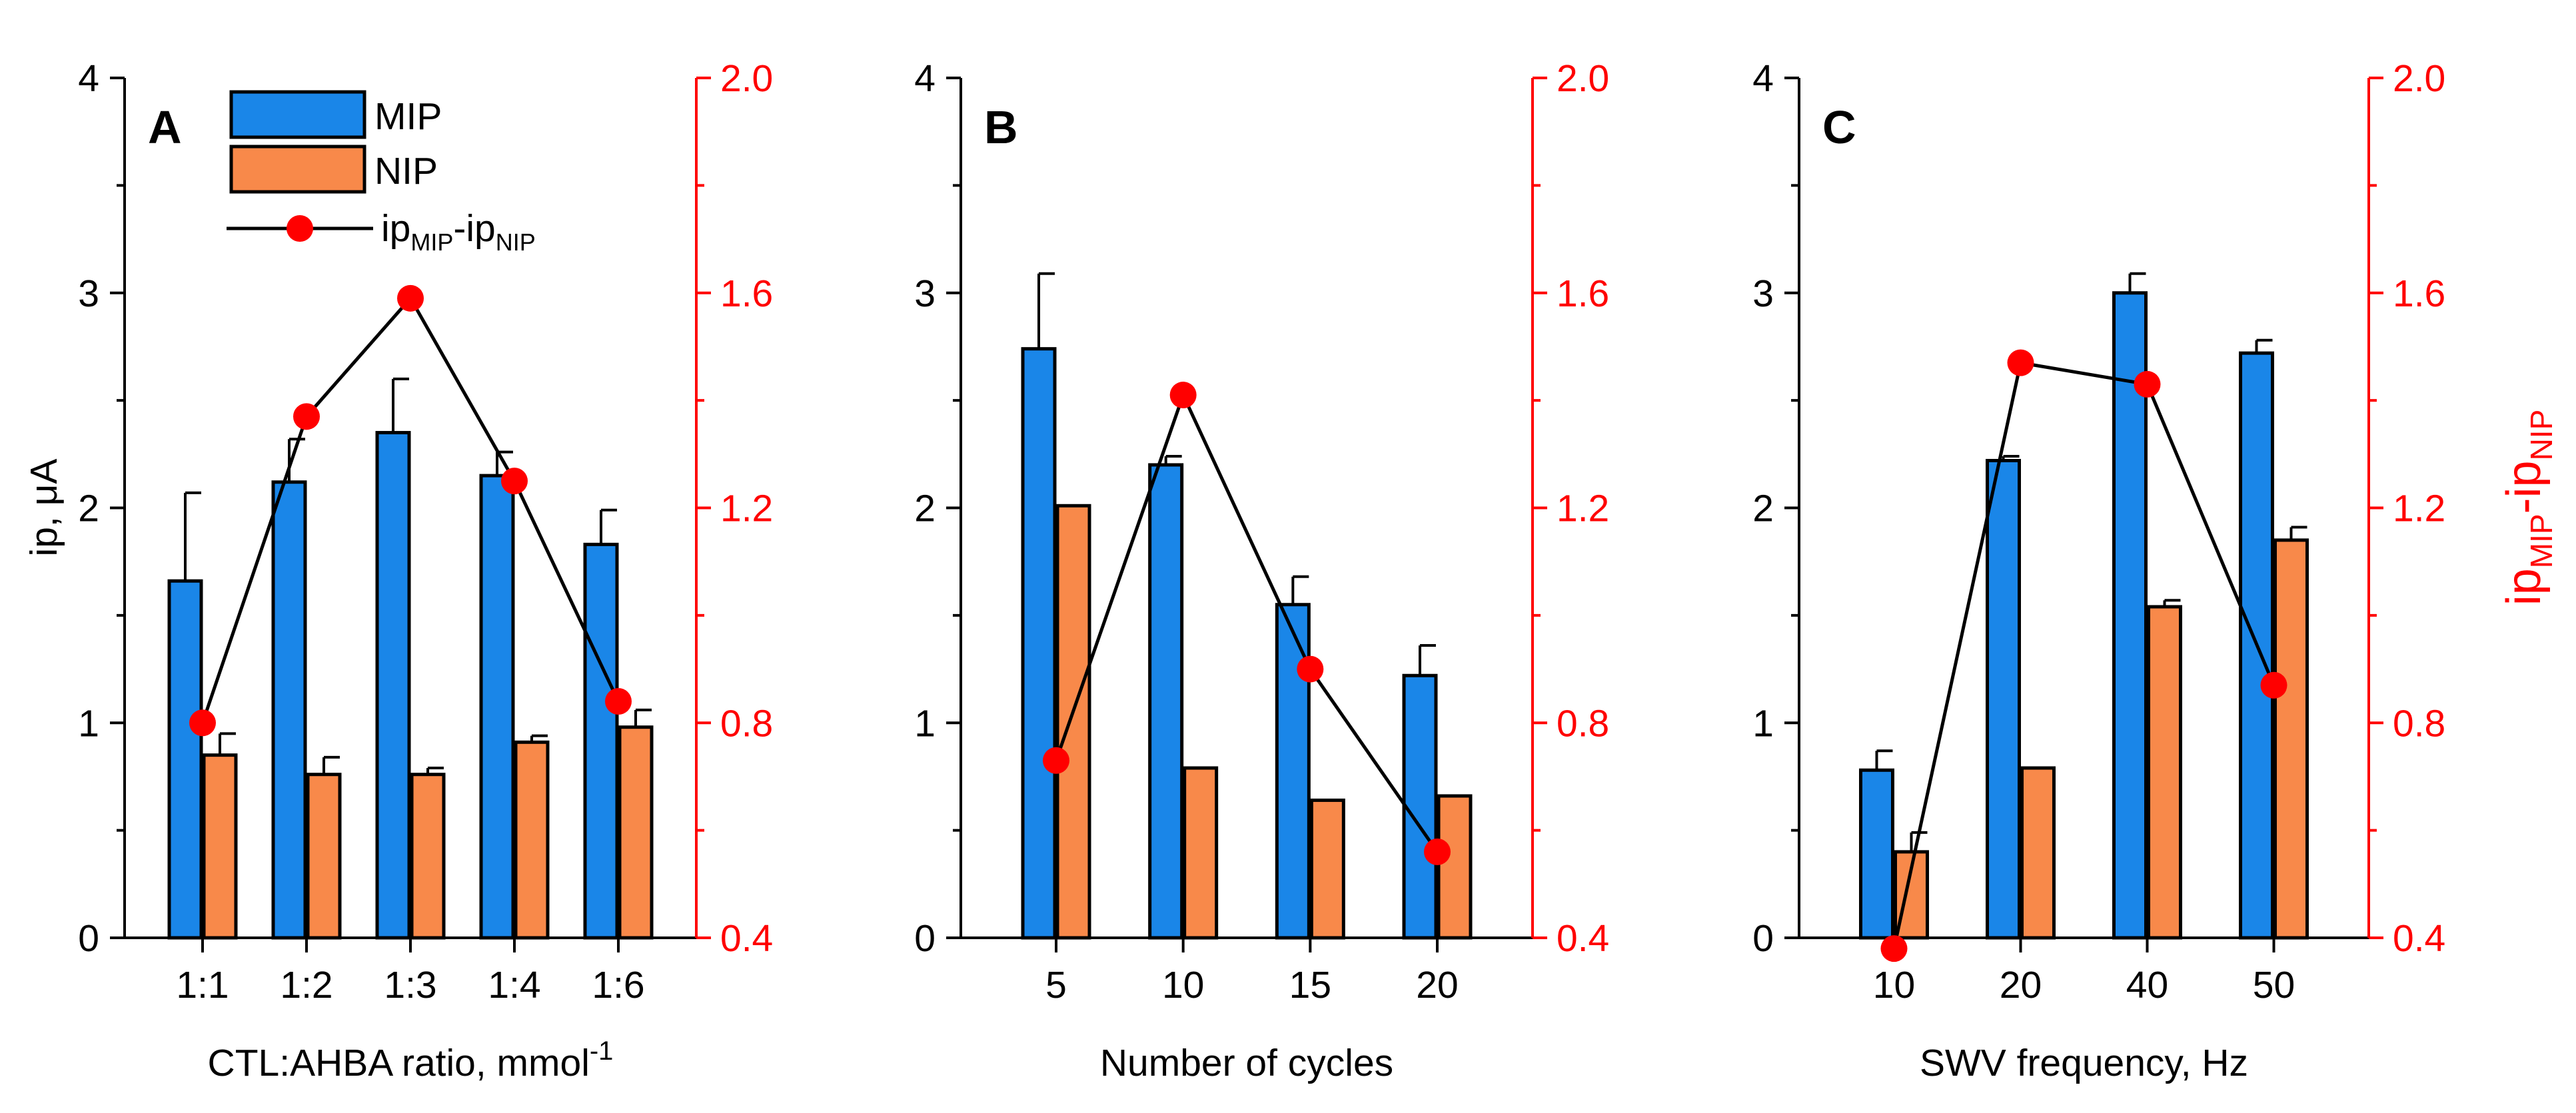 The height and width of the screenshot is (1113, 2576). What do you see at coordinates (1056, 985) in the screenshot?
I see `x-tick-label: 5` at bounding box center [1056, 985].